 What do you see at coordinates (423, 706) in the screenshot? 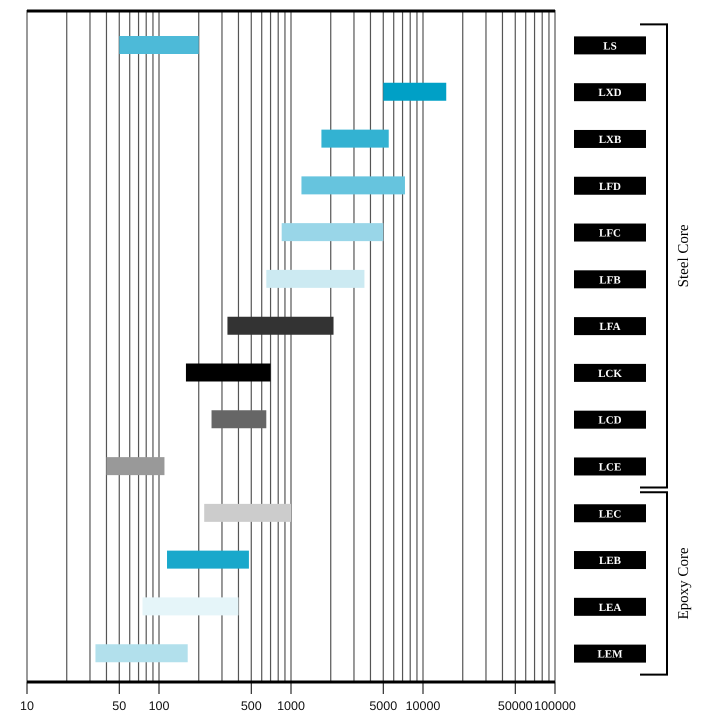
I see `x-tick-label: 10000` at bounding box center [423, 706].